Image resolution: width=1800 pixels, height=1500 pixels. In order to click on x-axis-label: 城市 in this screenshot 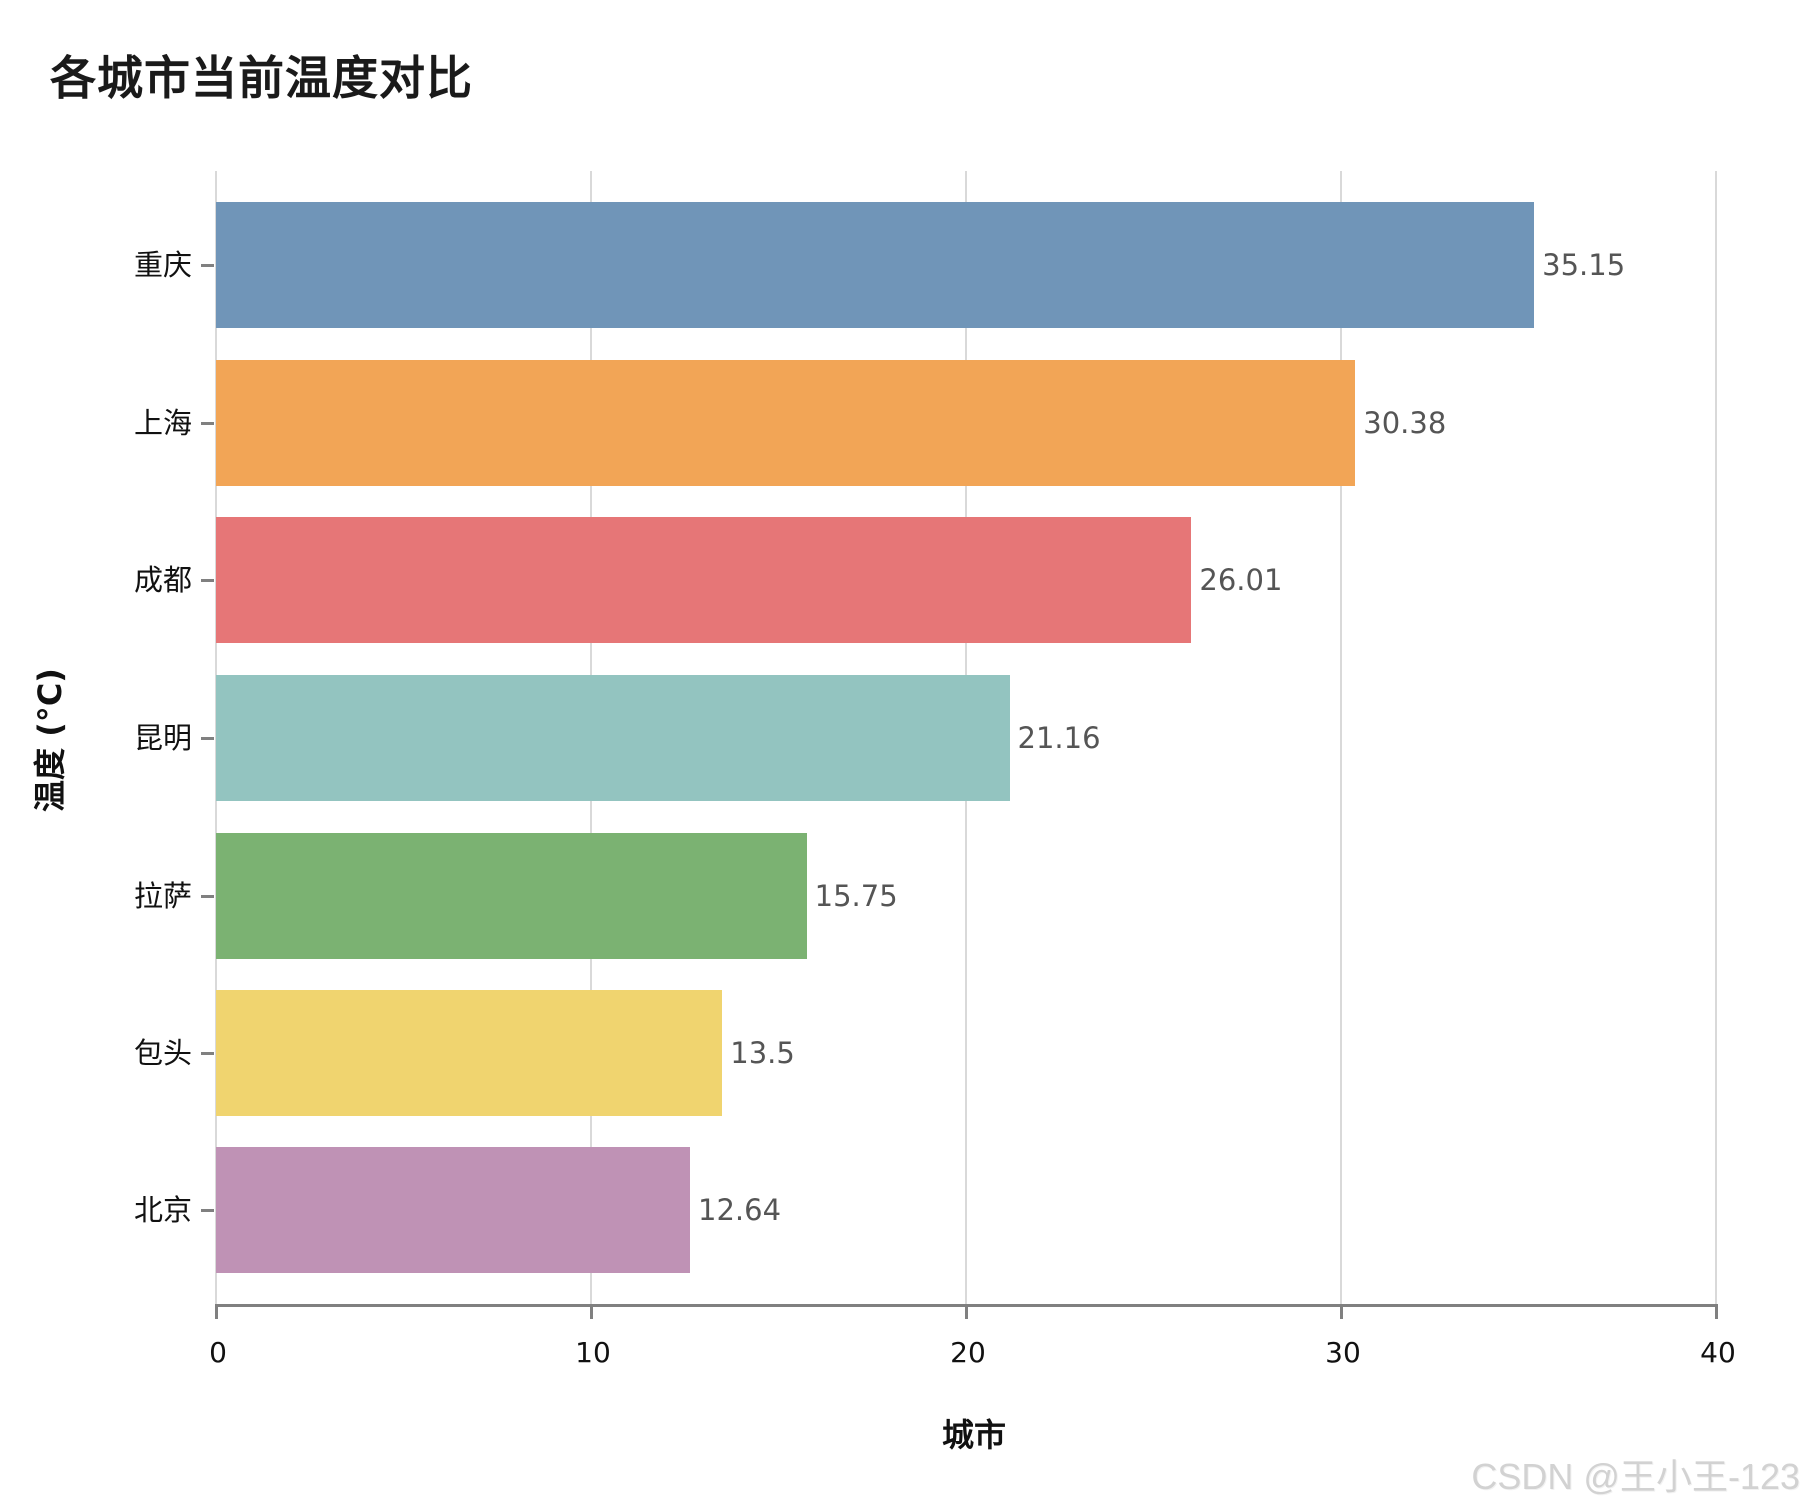, I will do `click(973, 1435)`.